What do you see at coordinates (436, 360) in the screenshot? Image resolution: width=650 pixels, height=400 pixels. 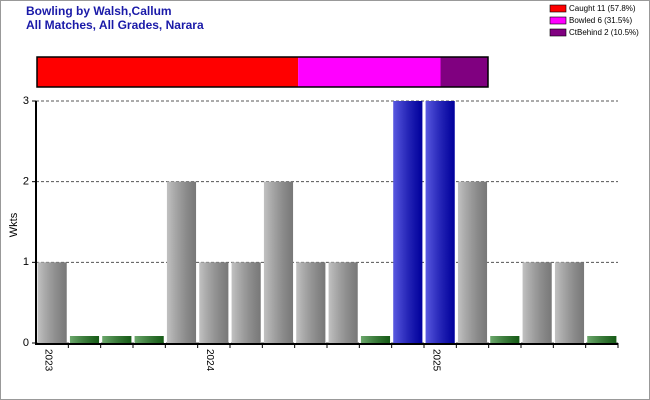 I see `x-tick-label: 2025` at bounding box center [436, 360].